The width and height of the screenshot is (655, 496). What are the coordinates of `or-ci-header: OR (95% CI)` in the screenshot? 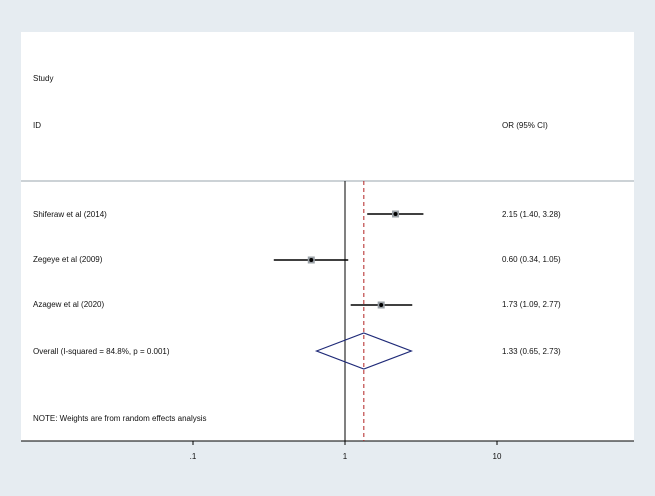 It's located at (525, 125).